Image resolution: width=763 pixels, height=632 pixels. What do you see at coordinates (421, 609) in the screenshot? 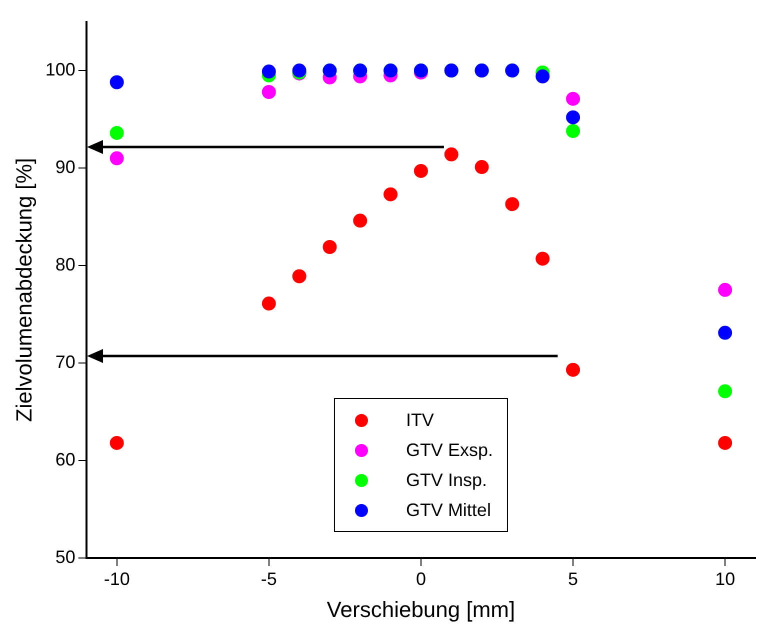
I see `x-axis-title: Verschiebung [mm]` at bounding box center [421, 609].